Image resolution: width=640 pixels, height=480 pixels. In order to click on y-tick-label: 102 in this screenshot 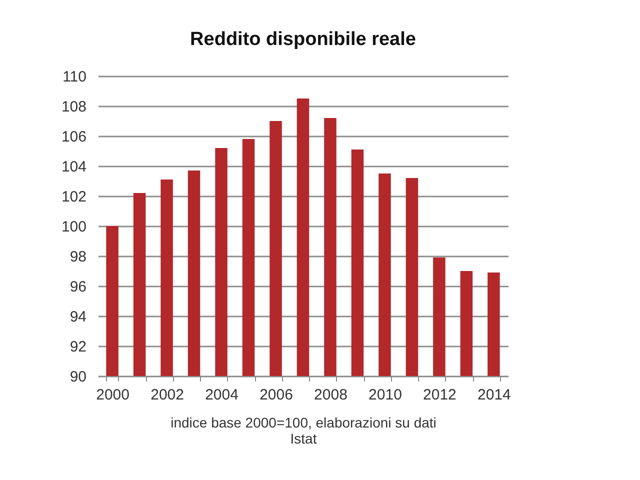, I will do `click(73, 197)`.